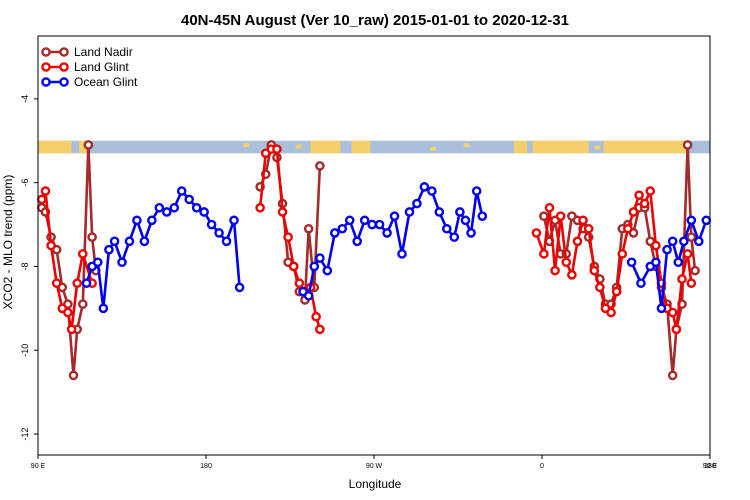 This screenshot has width=750, height=500. Describe the element at coordinates (542, 466) in the screenshot. I see `x-tick-label: 0` at that location.